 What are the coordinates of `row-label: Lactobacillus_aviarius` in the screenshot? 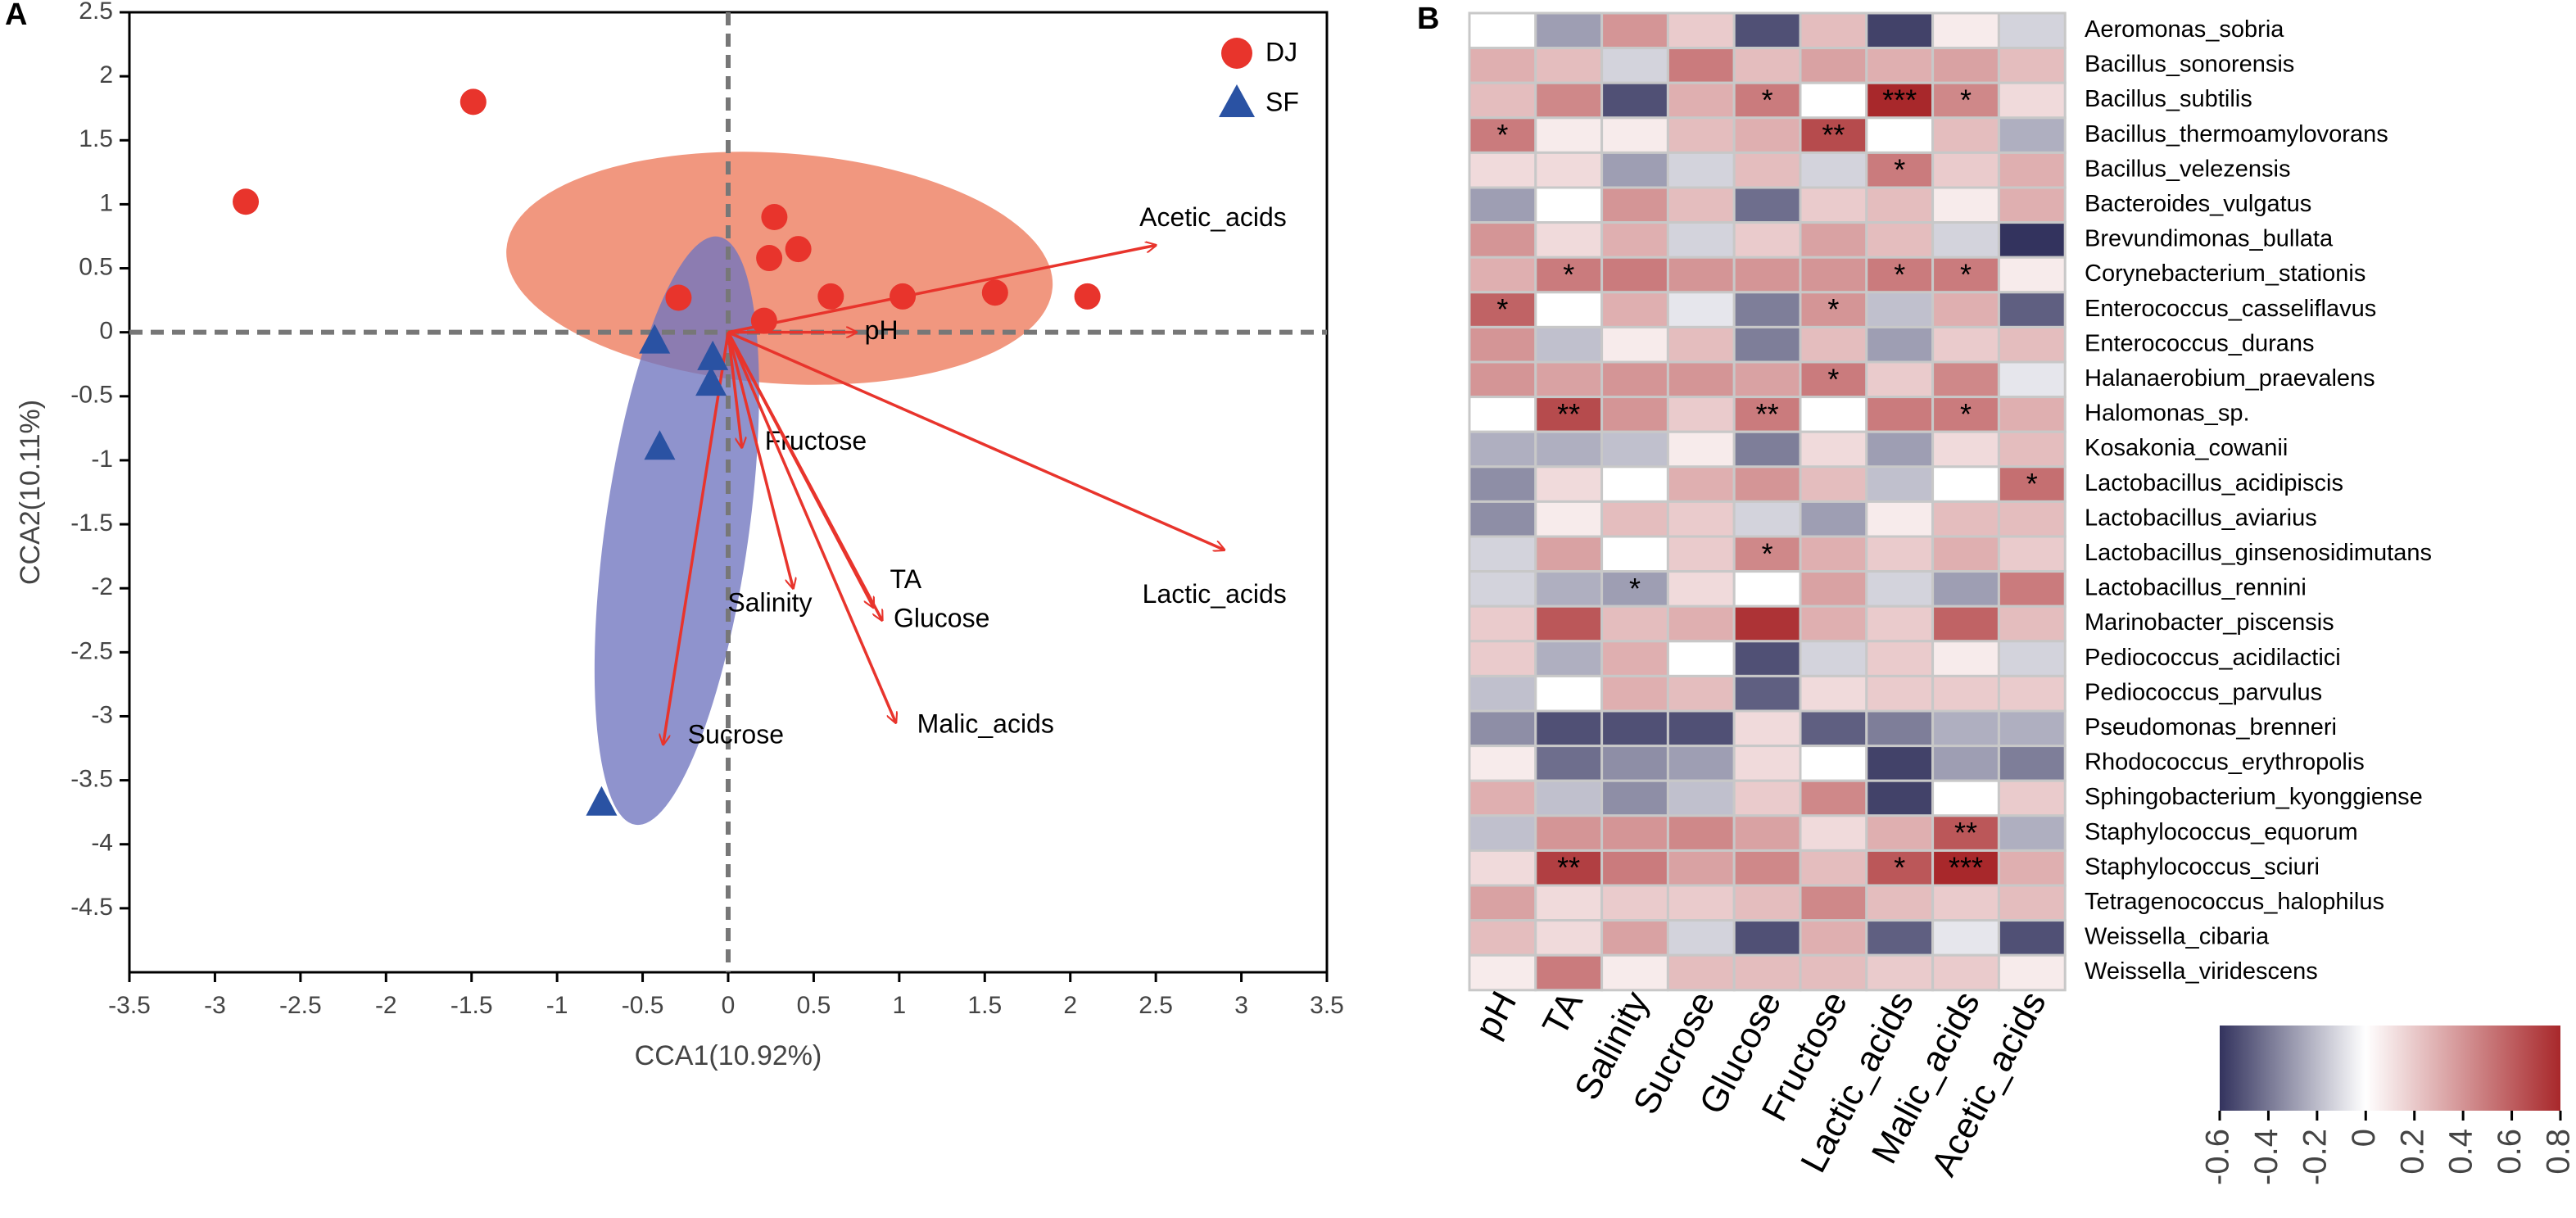 It's located at (2201, 518).